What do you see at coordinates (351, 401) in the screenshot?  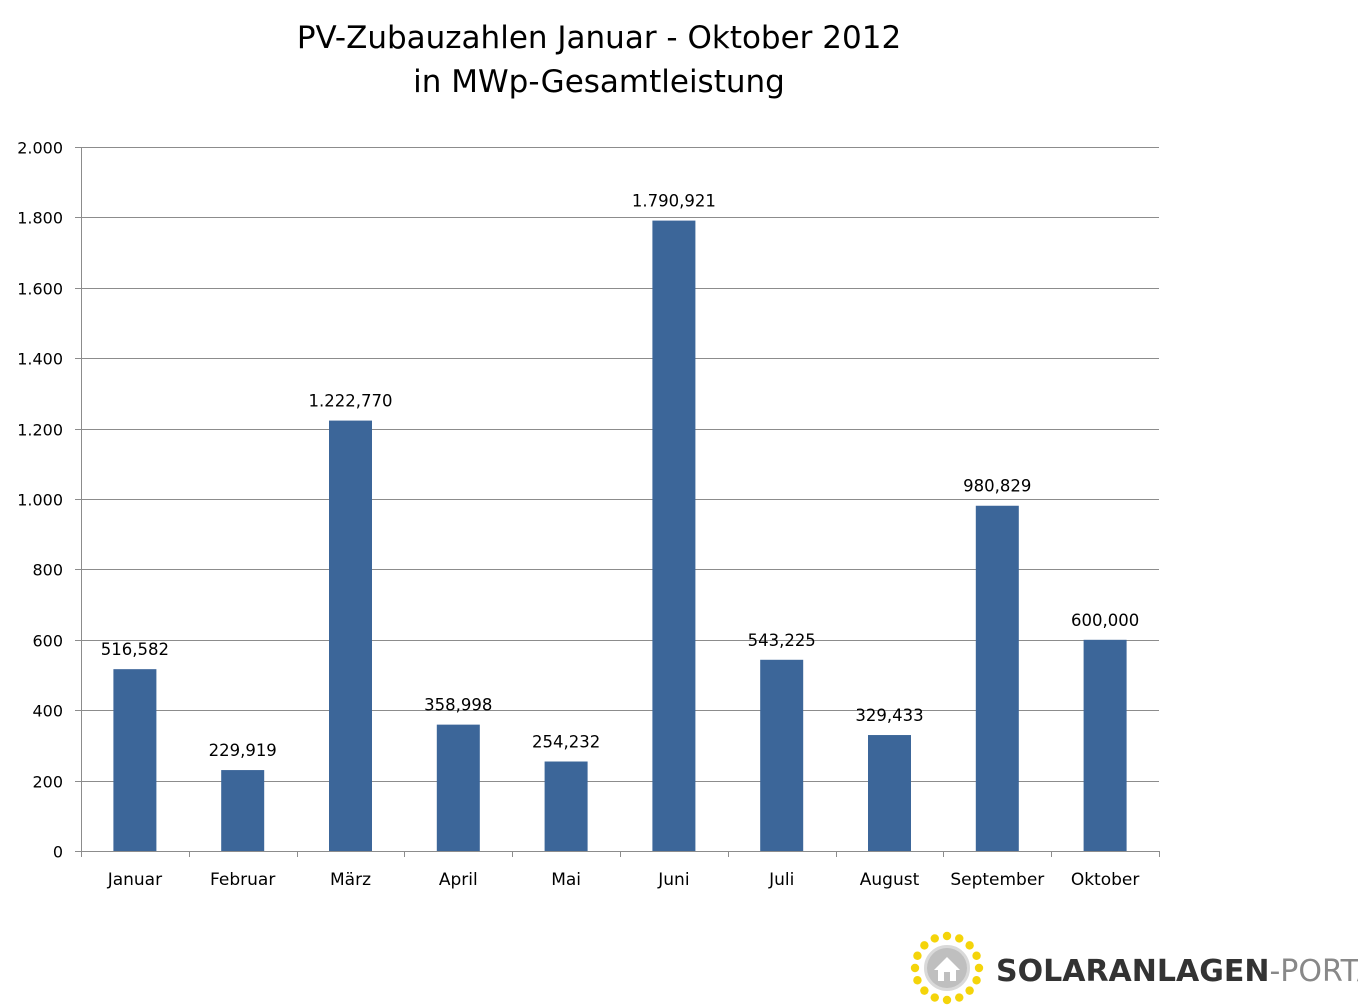 I see `data-label: 1.222,770` at bounding box center [351, 401].